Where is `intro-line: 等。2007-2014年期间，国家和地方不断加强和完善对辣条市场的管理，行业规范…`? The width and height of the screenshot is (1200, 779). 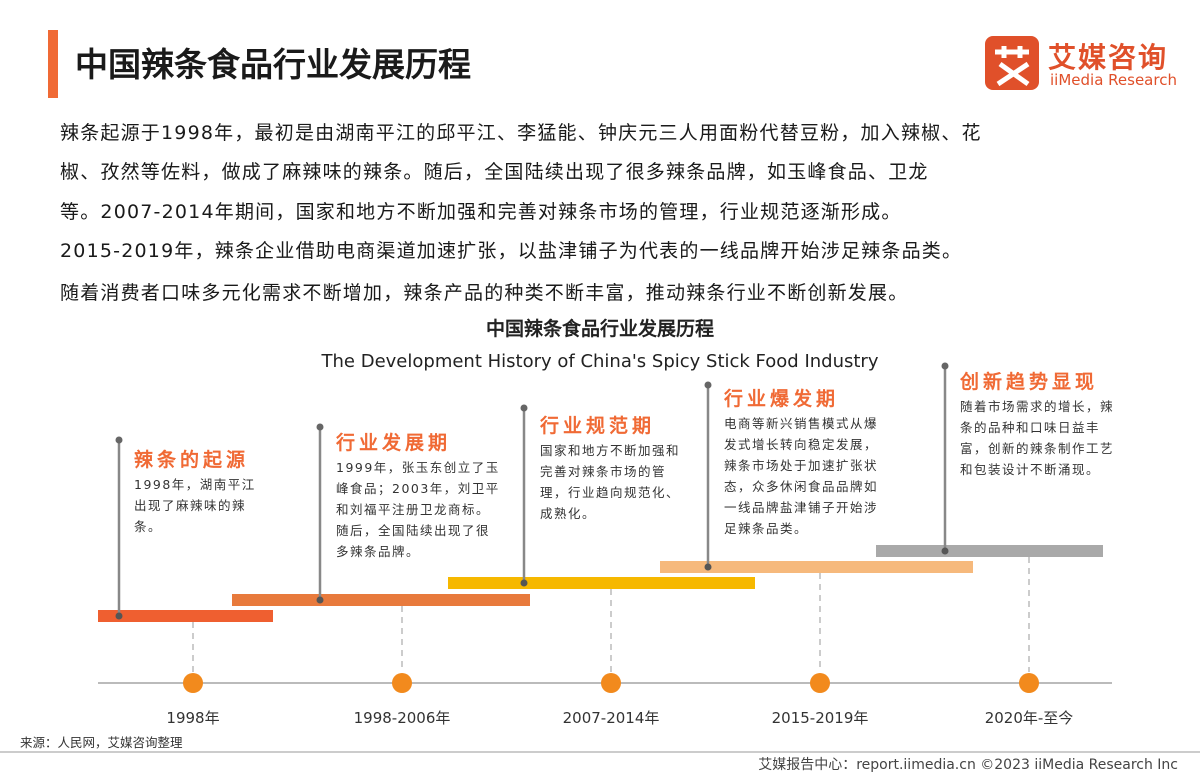
intro-line: 等。2007-2014年期间，国家和地方不断加强和完善对辣条市场的管理，行业规范… is located at coordinates (481, 212).